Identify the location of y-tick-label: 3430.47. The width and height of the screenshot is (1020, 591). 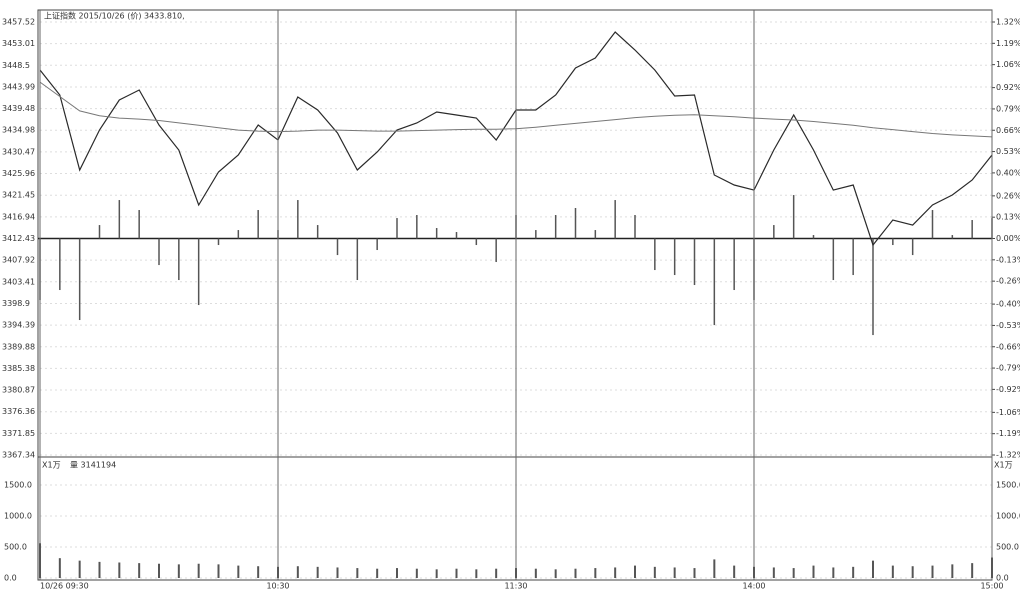
(18, 151).